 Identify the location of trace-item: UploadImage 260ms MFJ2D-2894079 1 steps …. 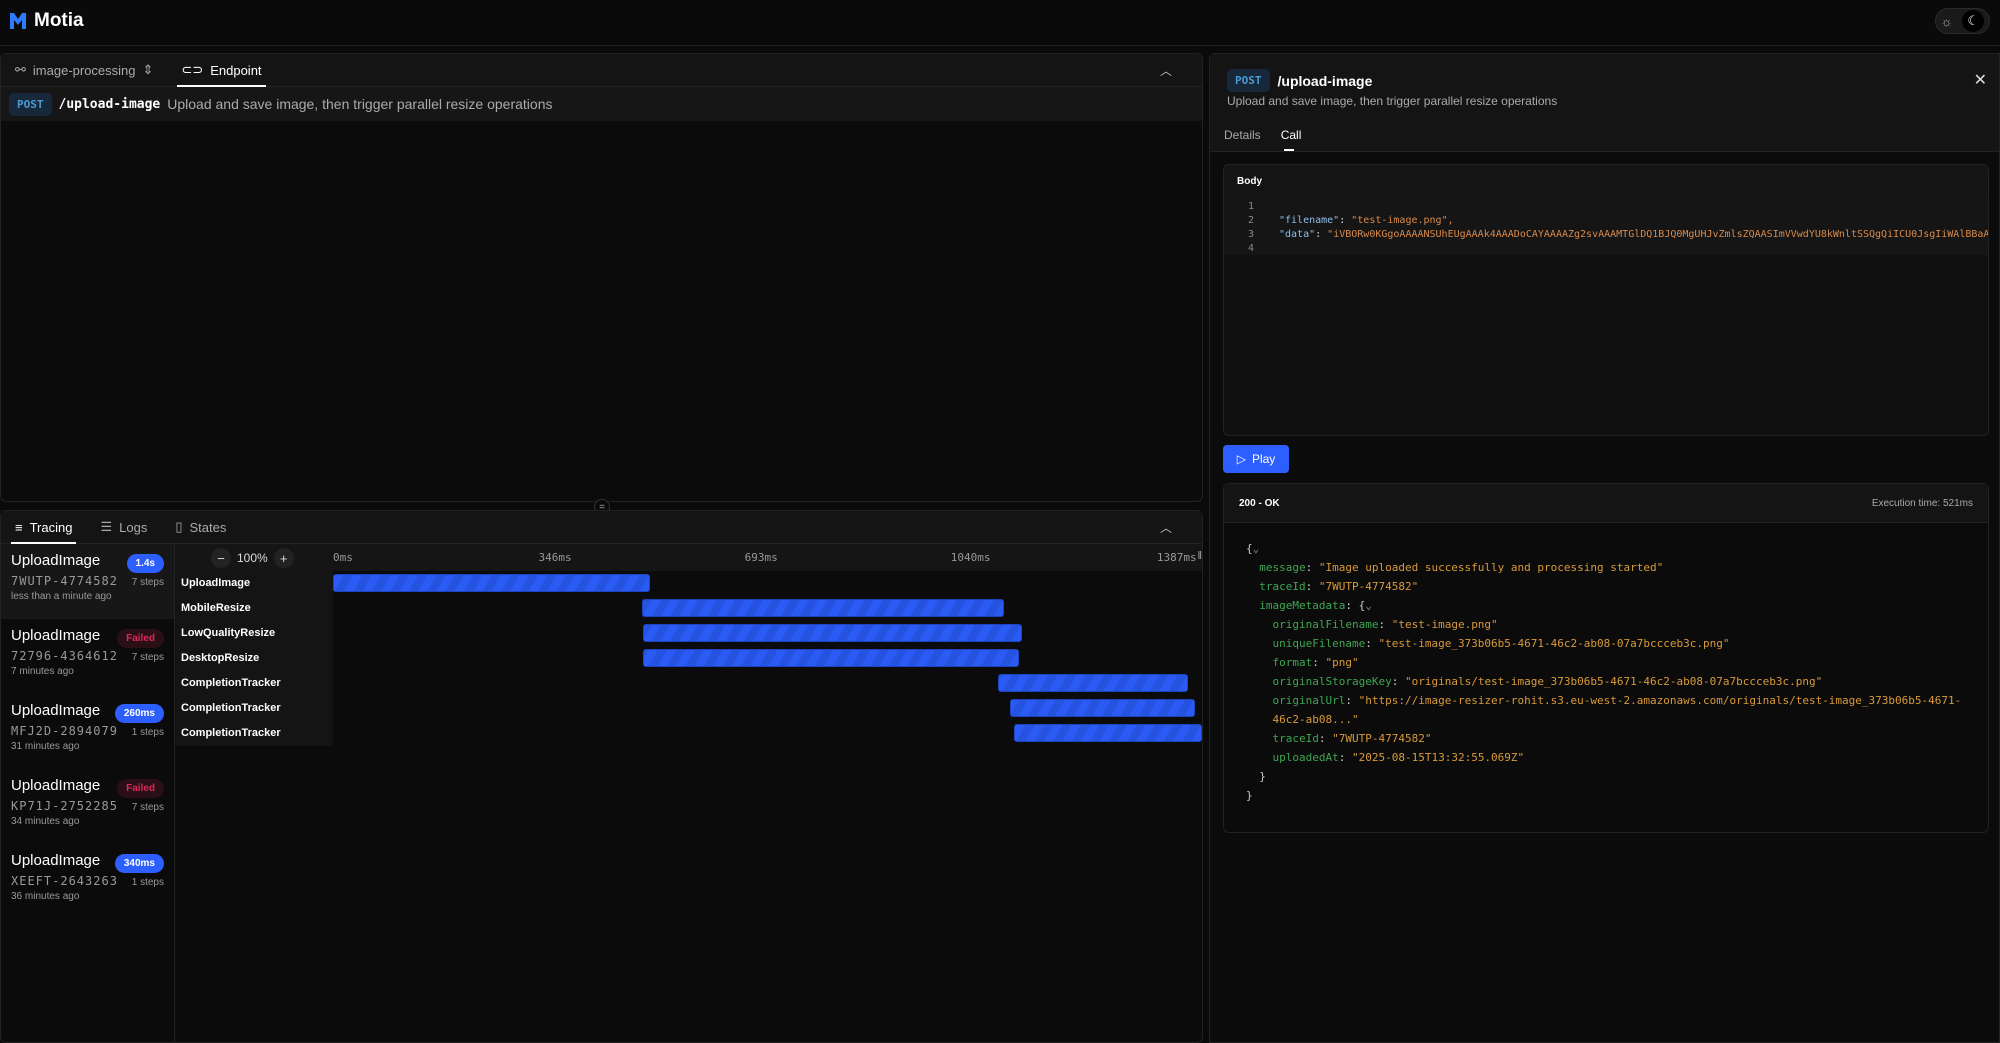
(87, 731).